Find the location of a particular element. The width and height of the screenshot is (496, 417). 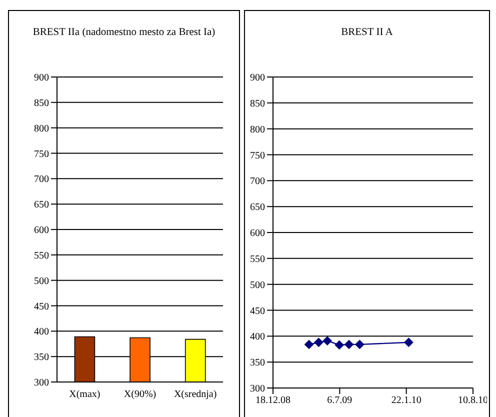

chart-title: BREST IIa (nadomestno mesto za Brest Ia) is located at coordinates (124, 33).